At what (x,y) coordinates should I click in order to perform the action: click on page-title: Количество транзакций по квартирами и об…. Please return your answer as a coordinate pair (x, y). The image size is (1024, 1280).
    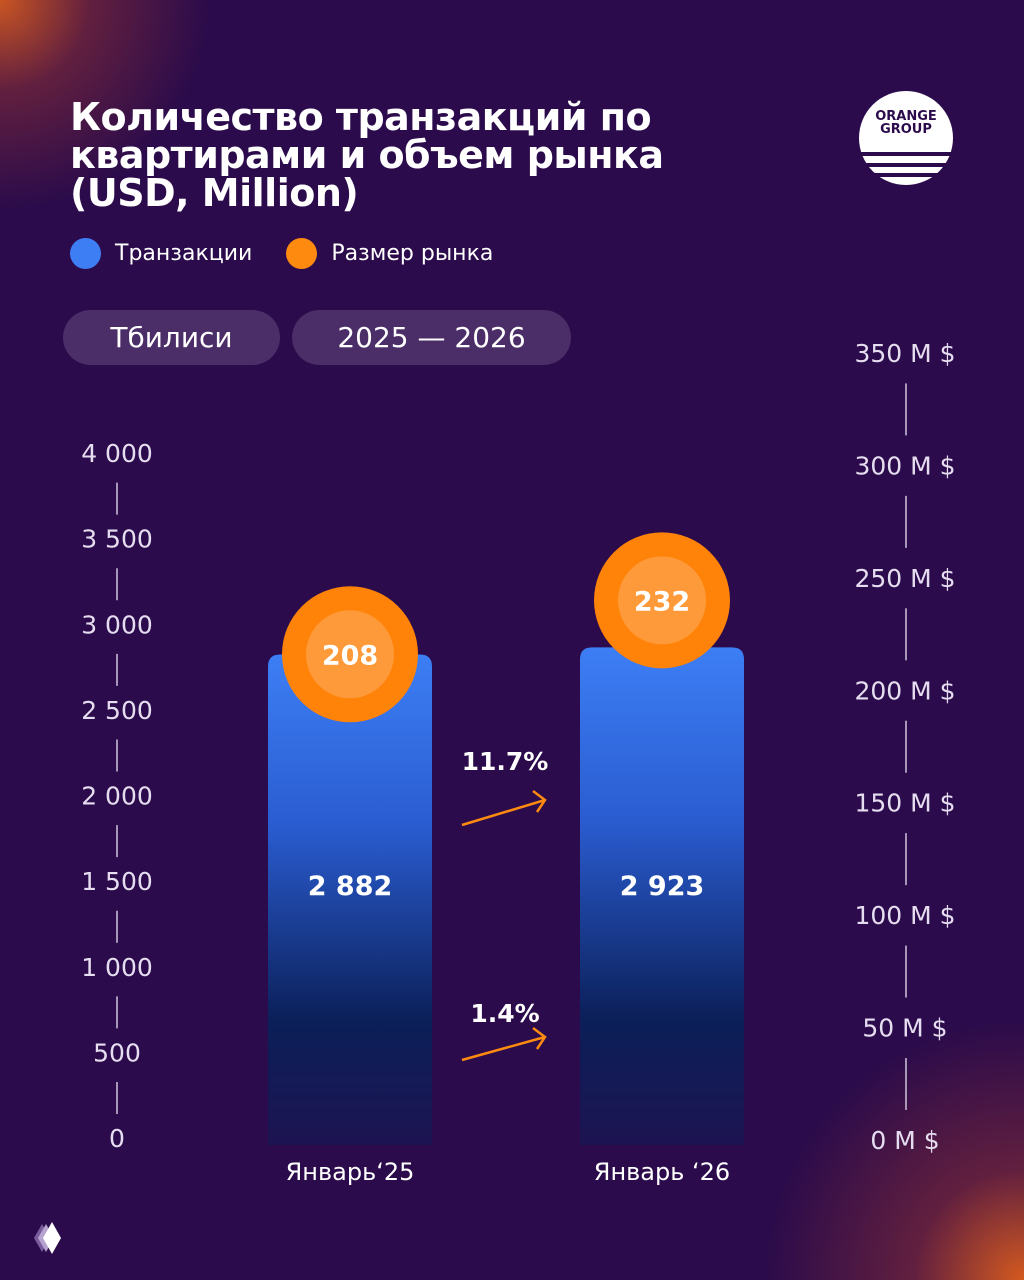
    Looking at the image, I should click on (367, 155).